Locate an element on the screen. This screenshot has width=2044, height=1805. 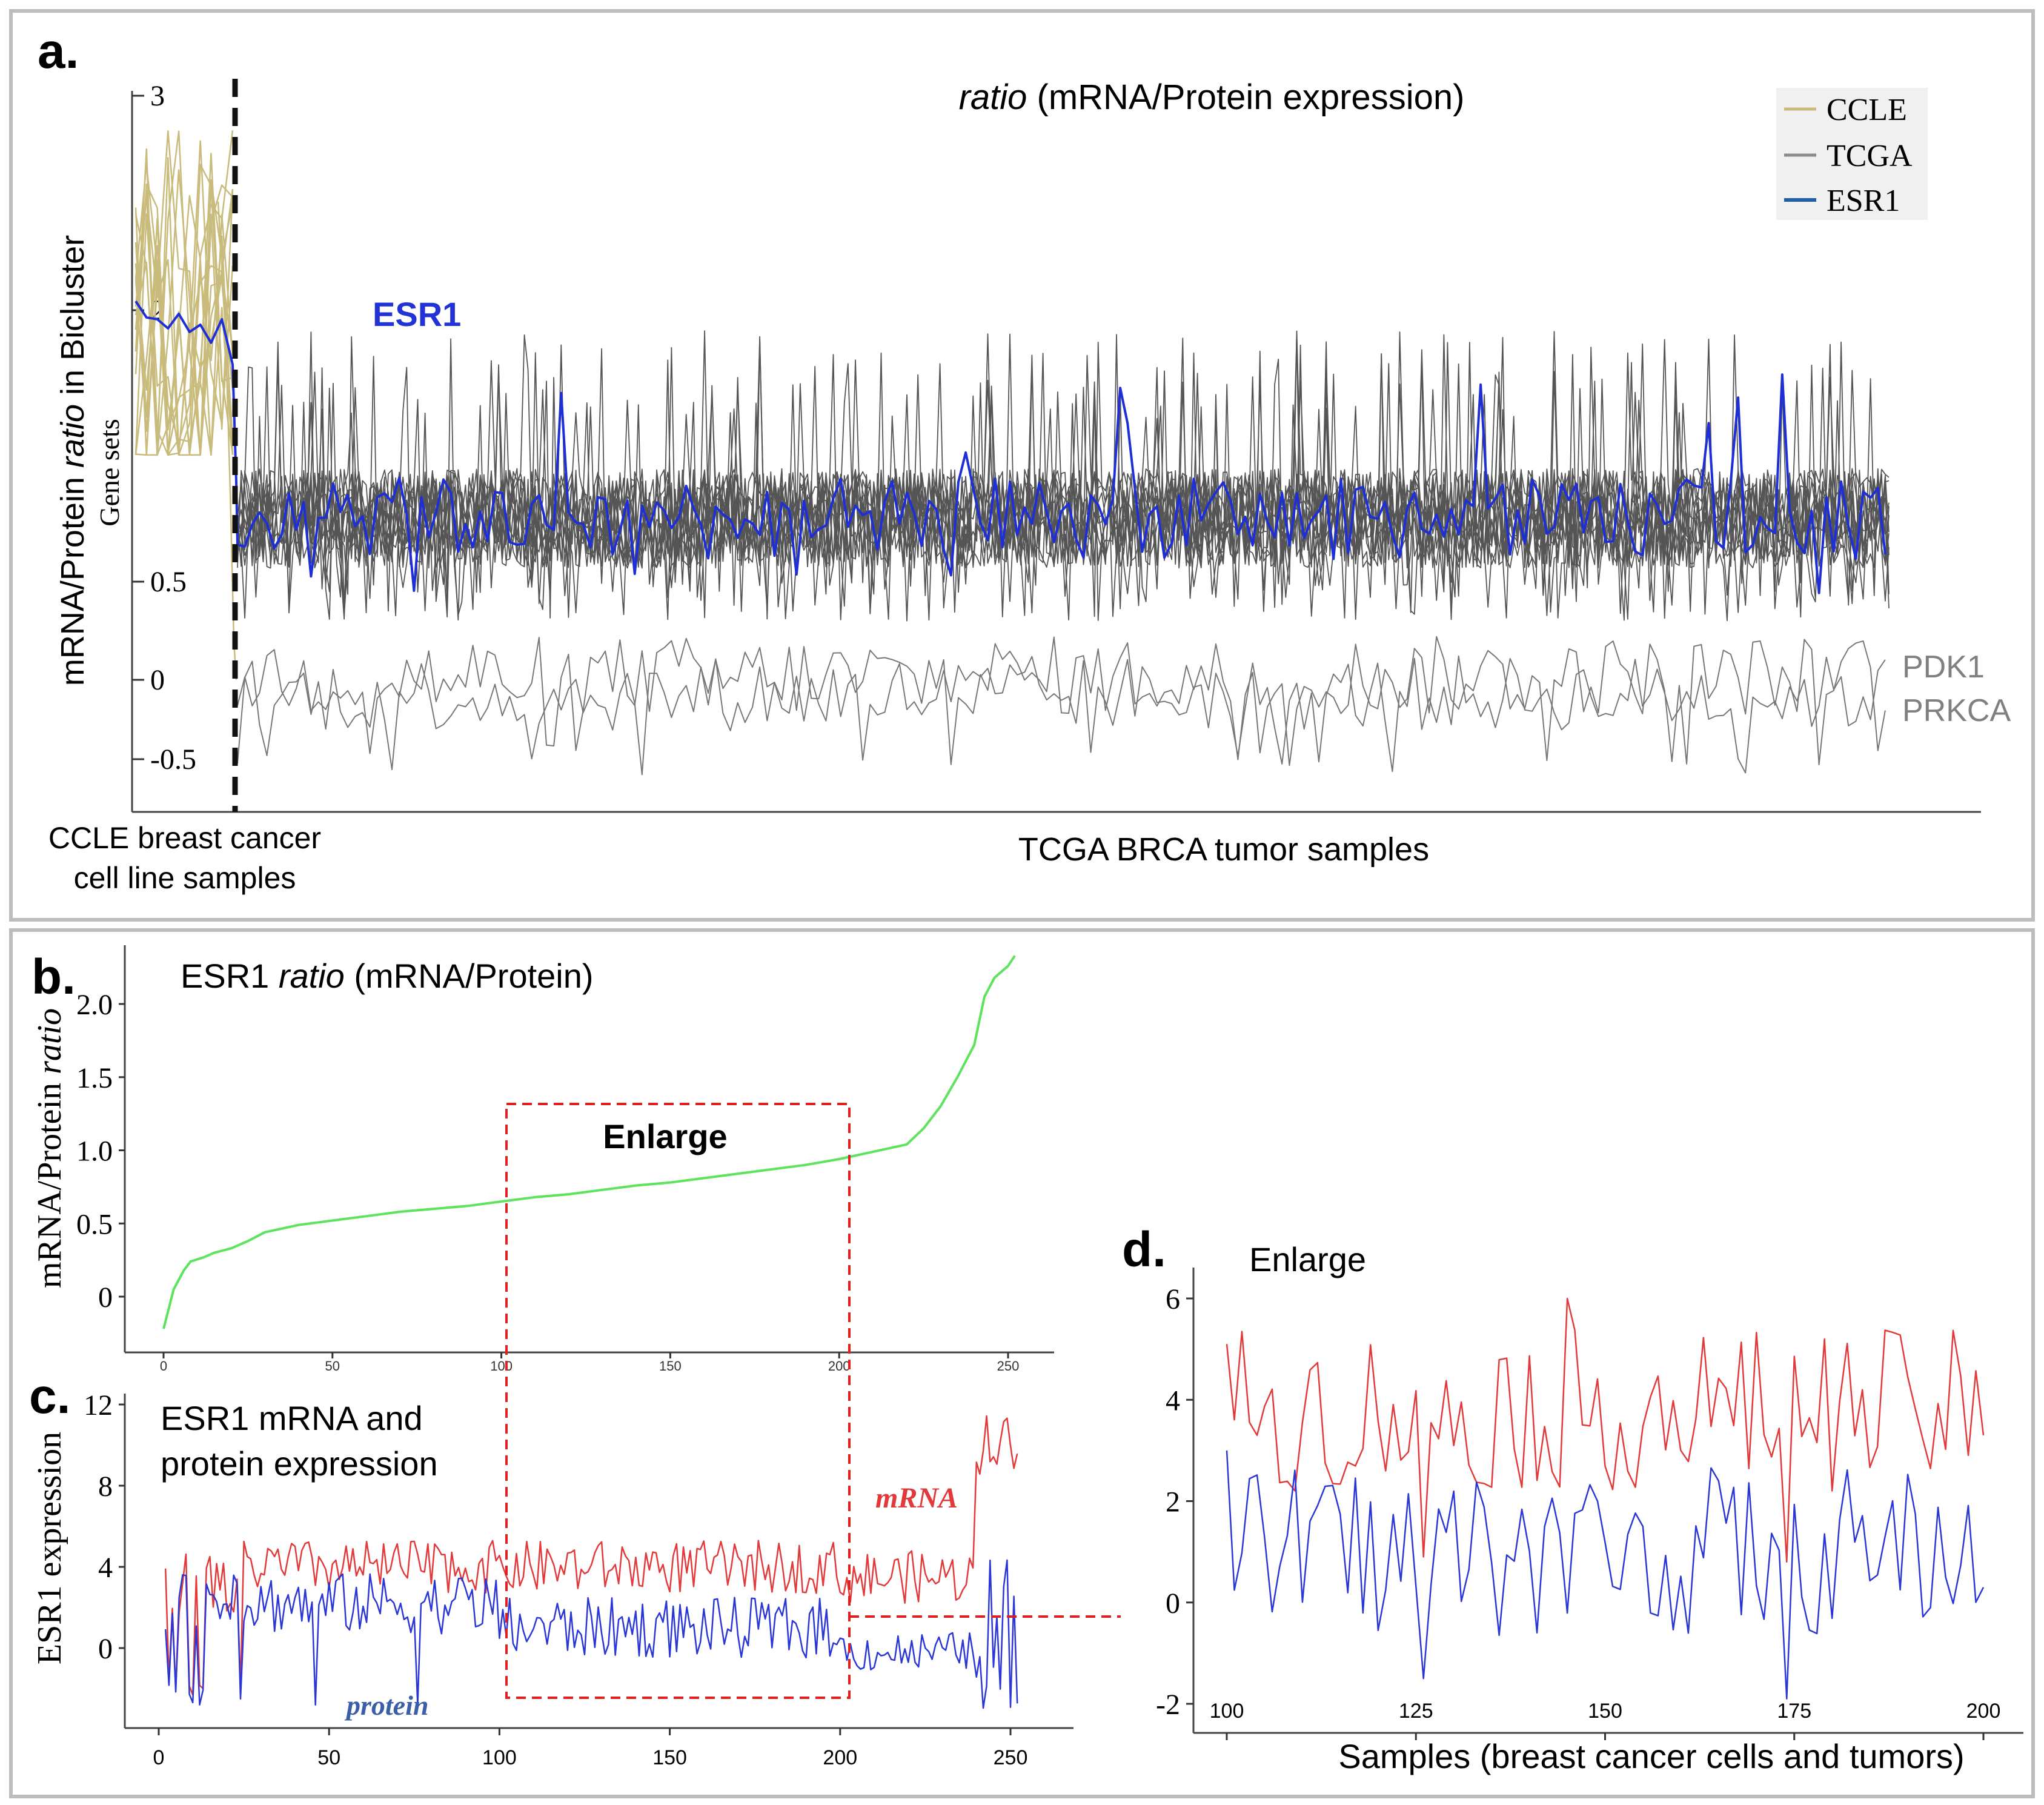
panel-a-xlabel-left-2: cell line samples is located at coordinates (185, 878).